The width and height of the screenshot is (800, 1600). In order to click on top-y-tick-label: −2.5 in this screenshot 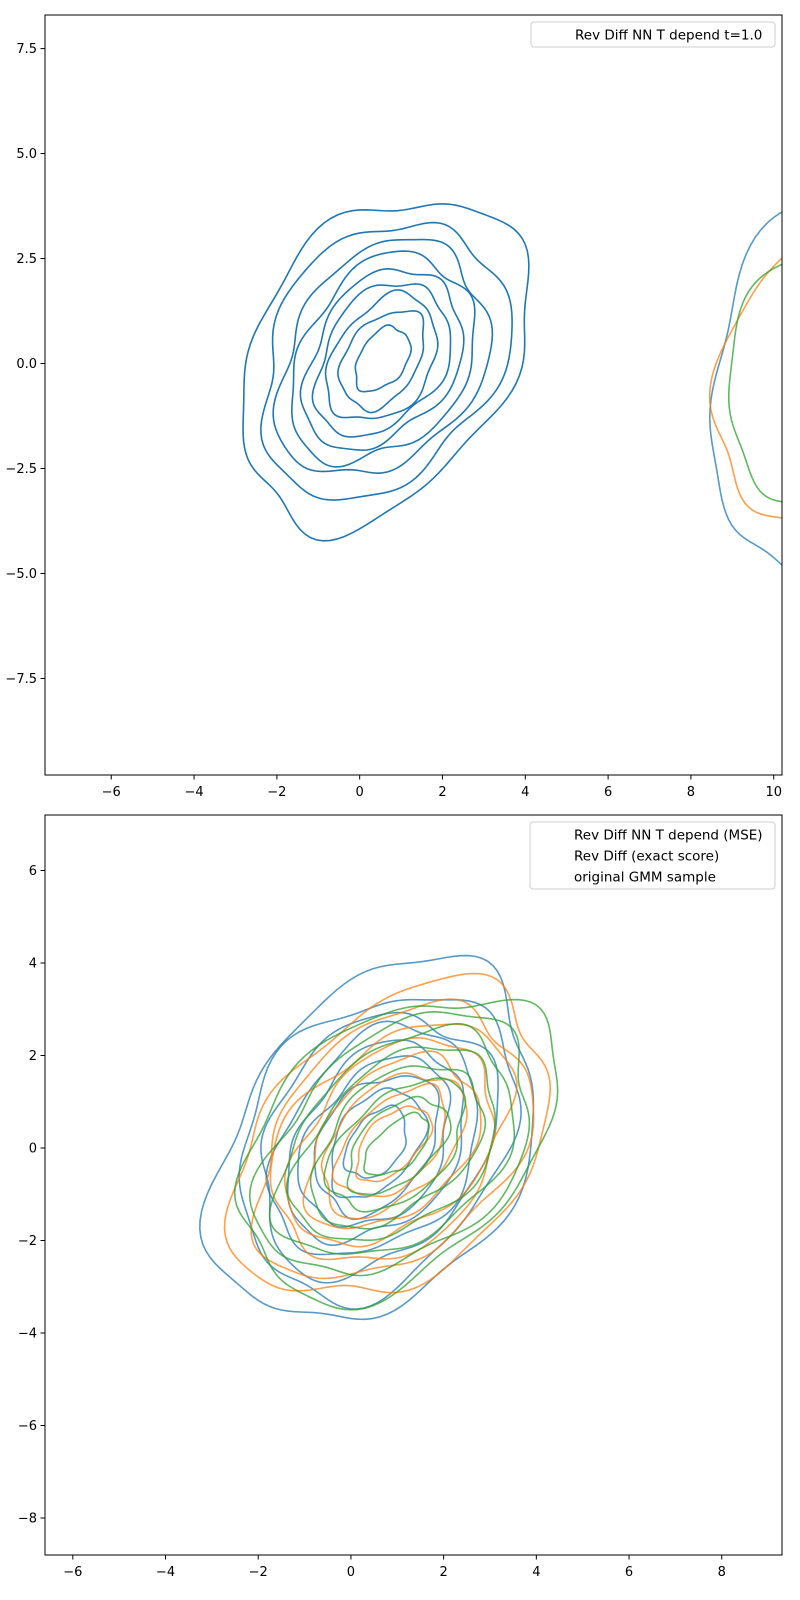, I will do `click(21, 469)`.